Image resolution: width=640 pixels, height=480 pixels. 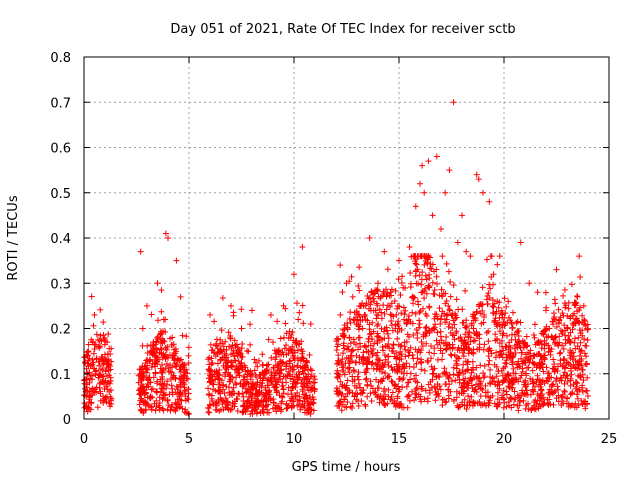 What do you see at coordinates (346, 467) in the screenshot?
I see `x-axis-label: GPS time / hours` at bounding box center [346, 467].